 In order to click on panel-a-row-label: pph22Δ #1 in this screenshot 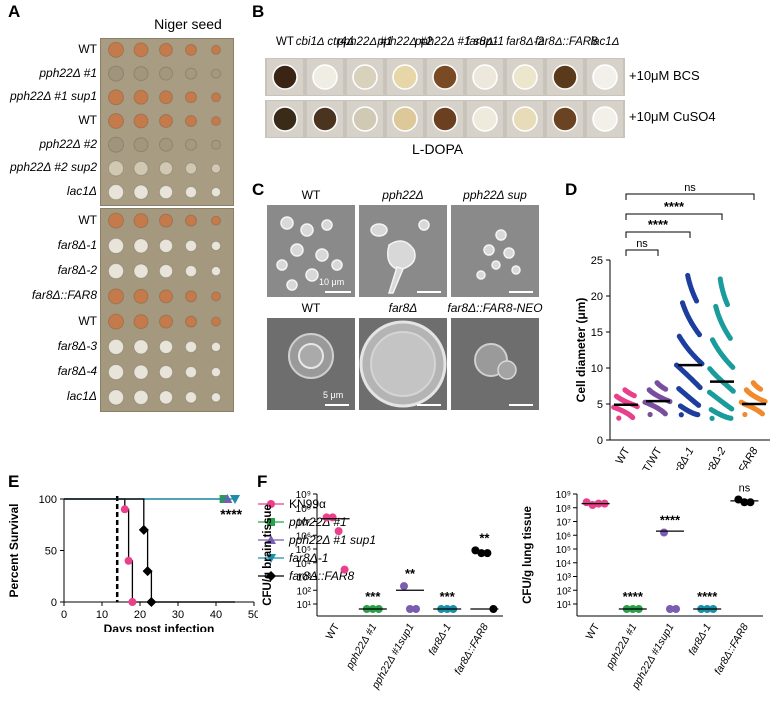, I will do `click(68, 72)`.